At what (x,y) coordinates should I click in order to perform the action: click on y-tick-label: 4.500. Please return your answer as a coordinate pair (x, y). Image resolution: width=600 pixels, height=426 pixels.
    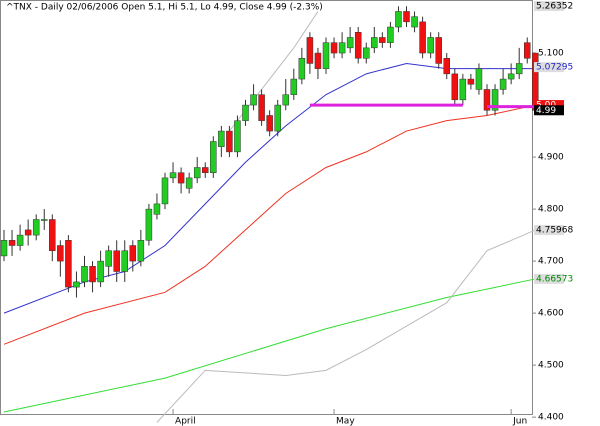
    Looking at the image, I should click on (551, 366).